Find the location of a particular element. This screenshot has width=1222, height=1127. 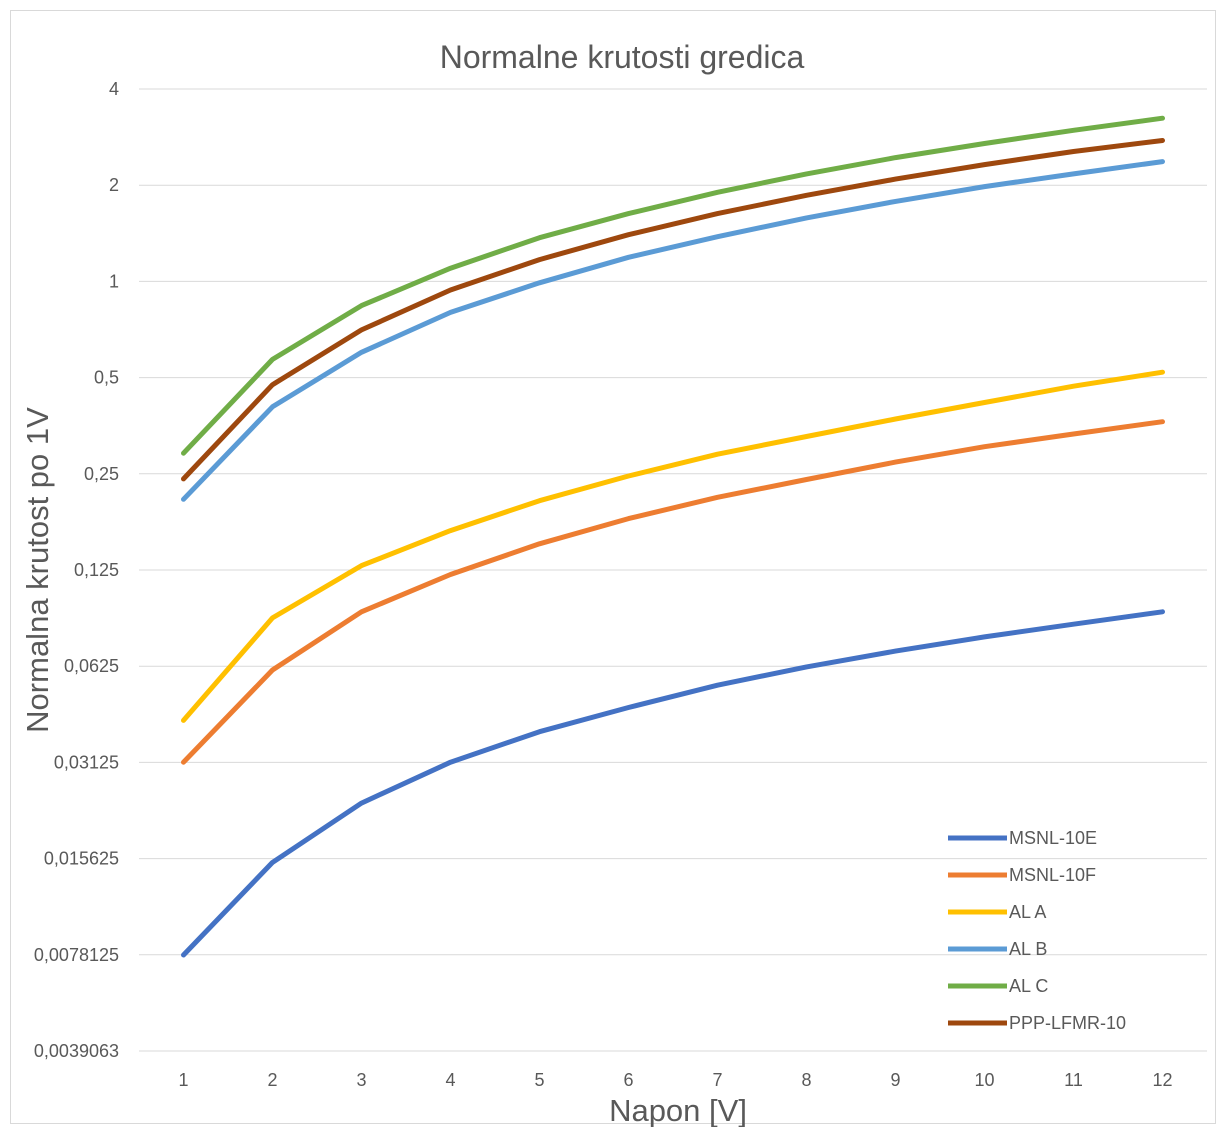

y-tick-label: 0,25 is located at coordinates (101, 474).